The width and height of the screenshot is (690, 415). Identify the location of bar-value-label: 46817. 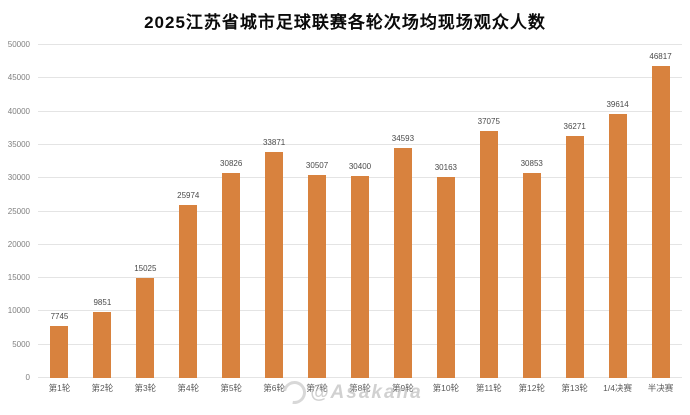
(660, 57).